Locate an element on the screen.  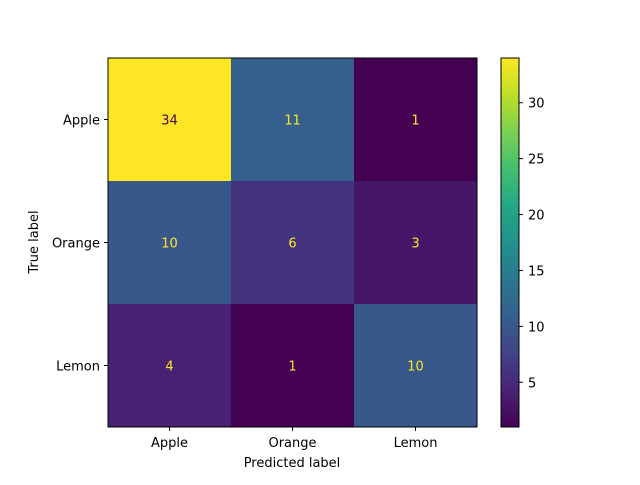
x-axis-ticks: Apple Orange Lemon is located at coordinates (294, 439).